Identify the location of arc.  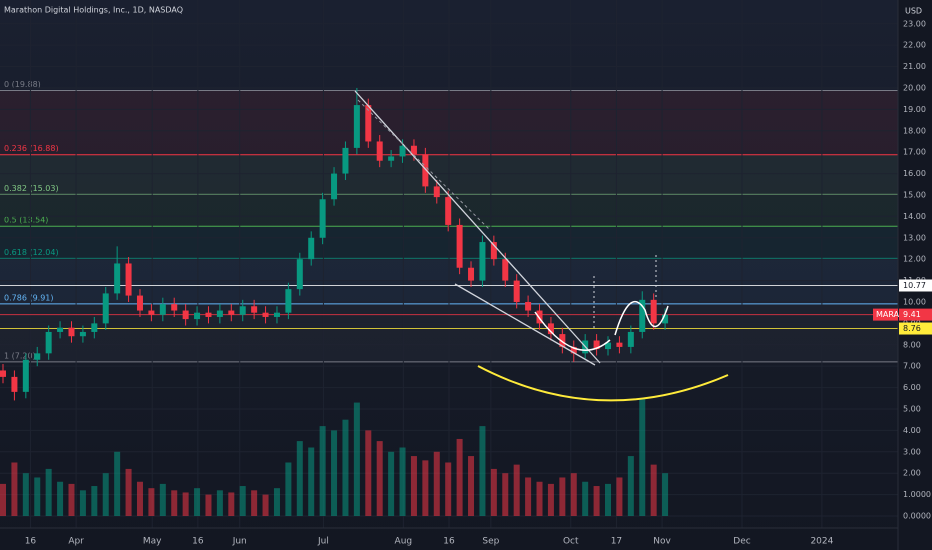
(603, 383).